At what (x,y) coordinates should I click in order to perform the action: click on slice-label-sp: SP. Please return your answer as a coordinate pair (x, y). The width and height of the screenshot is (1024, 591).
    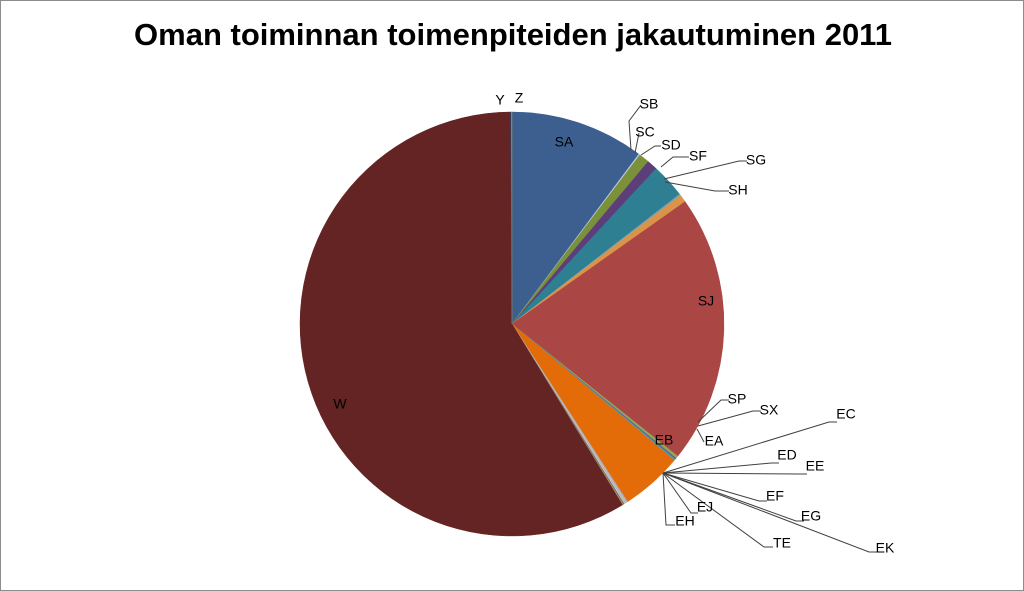
    Looking at the image, I should click on (737, 399).